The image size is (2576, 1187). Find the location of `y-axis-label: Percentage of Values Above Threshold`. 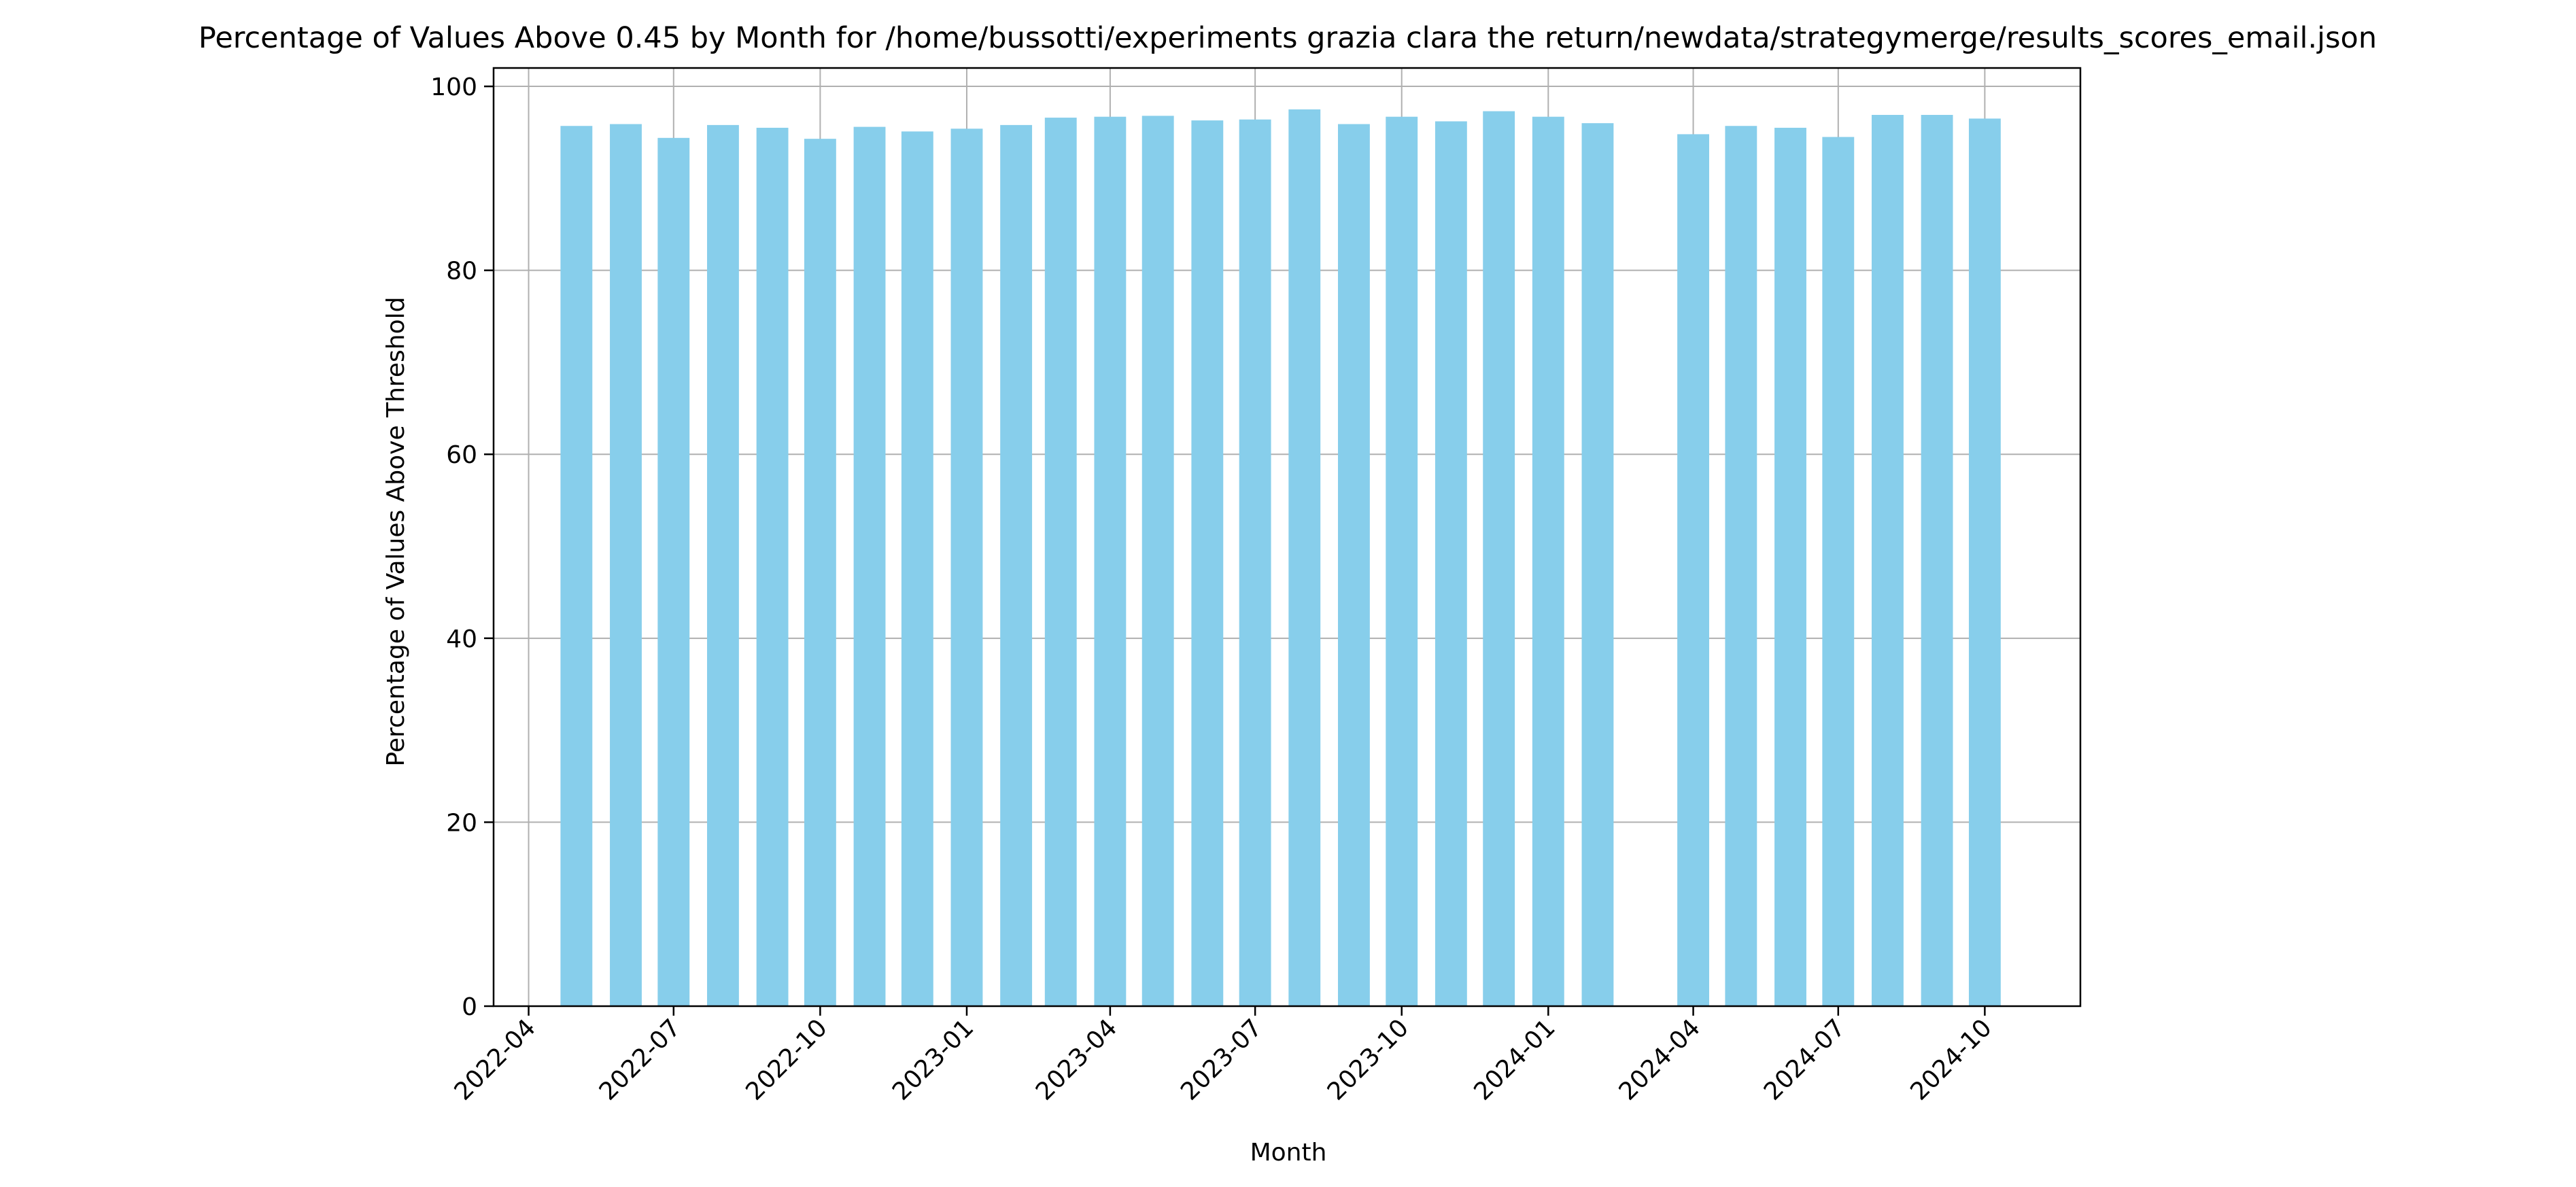

y-axis-label: Percentage of Values Above Threshold is located at coordinates (396, 532).